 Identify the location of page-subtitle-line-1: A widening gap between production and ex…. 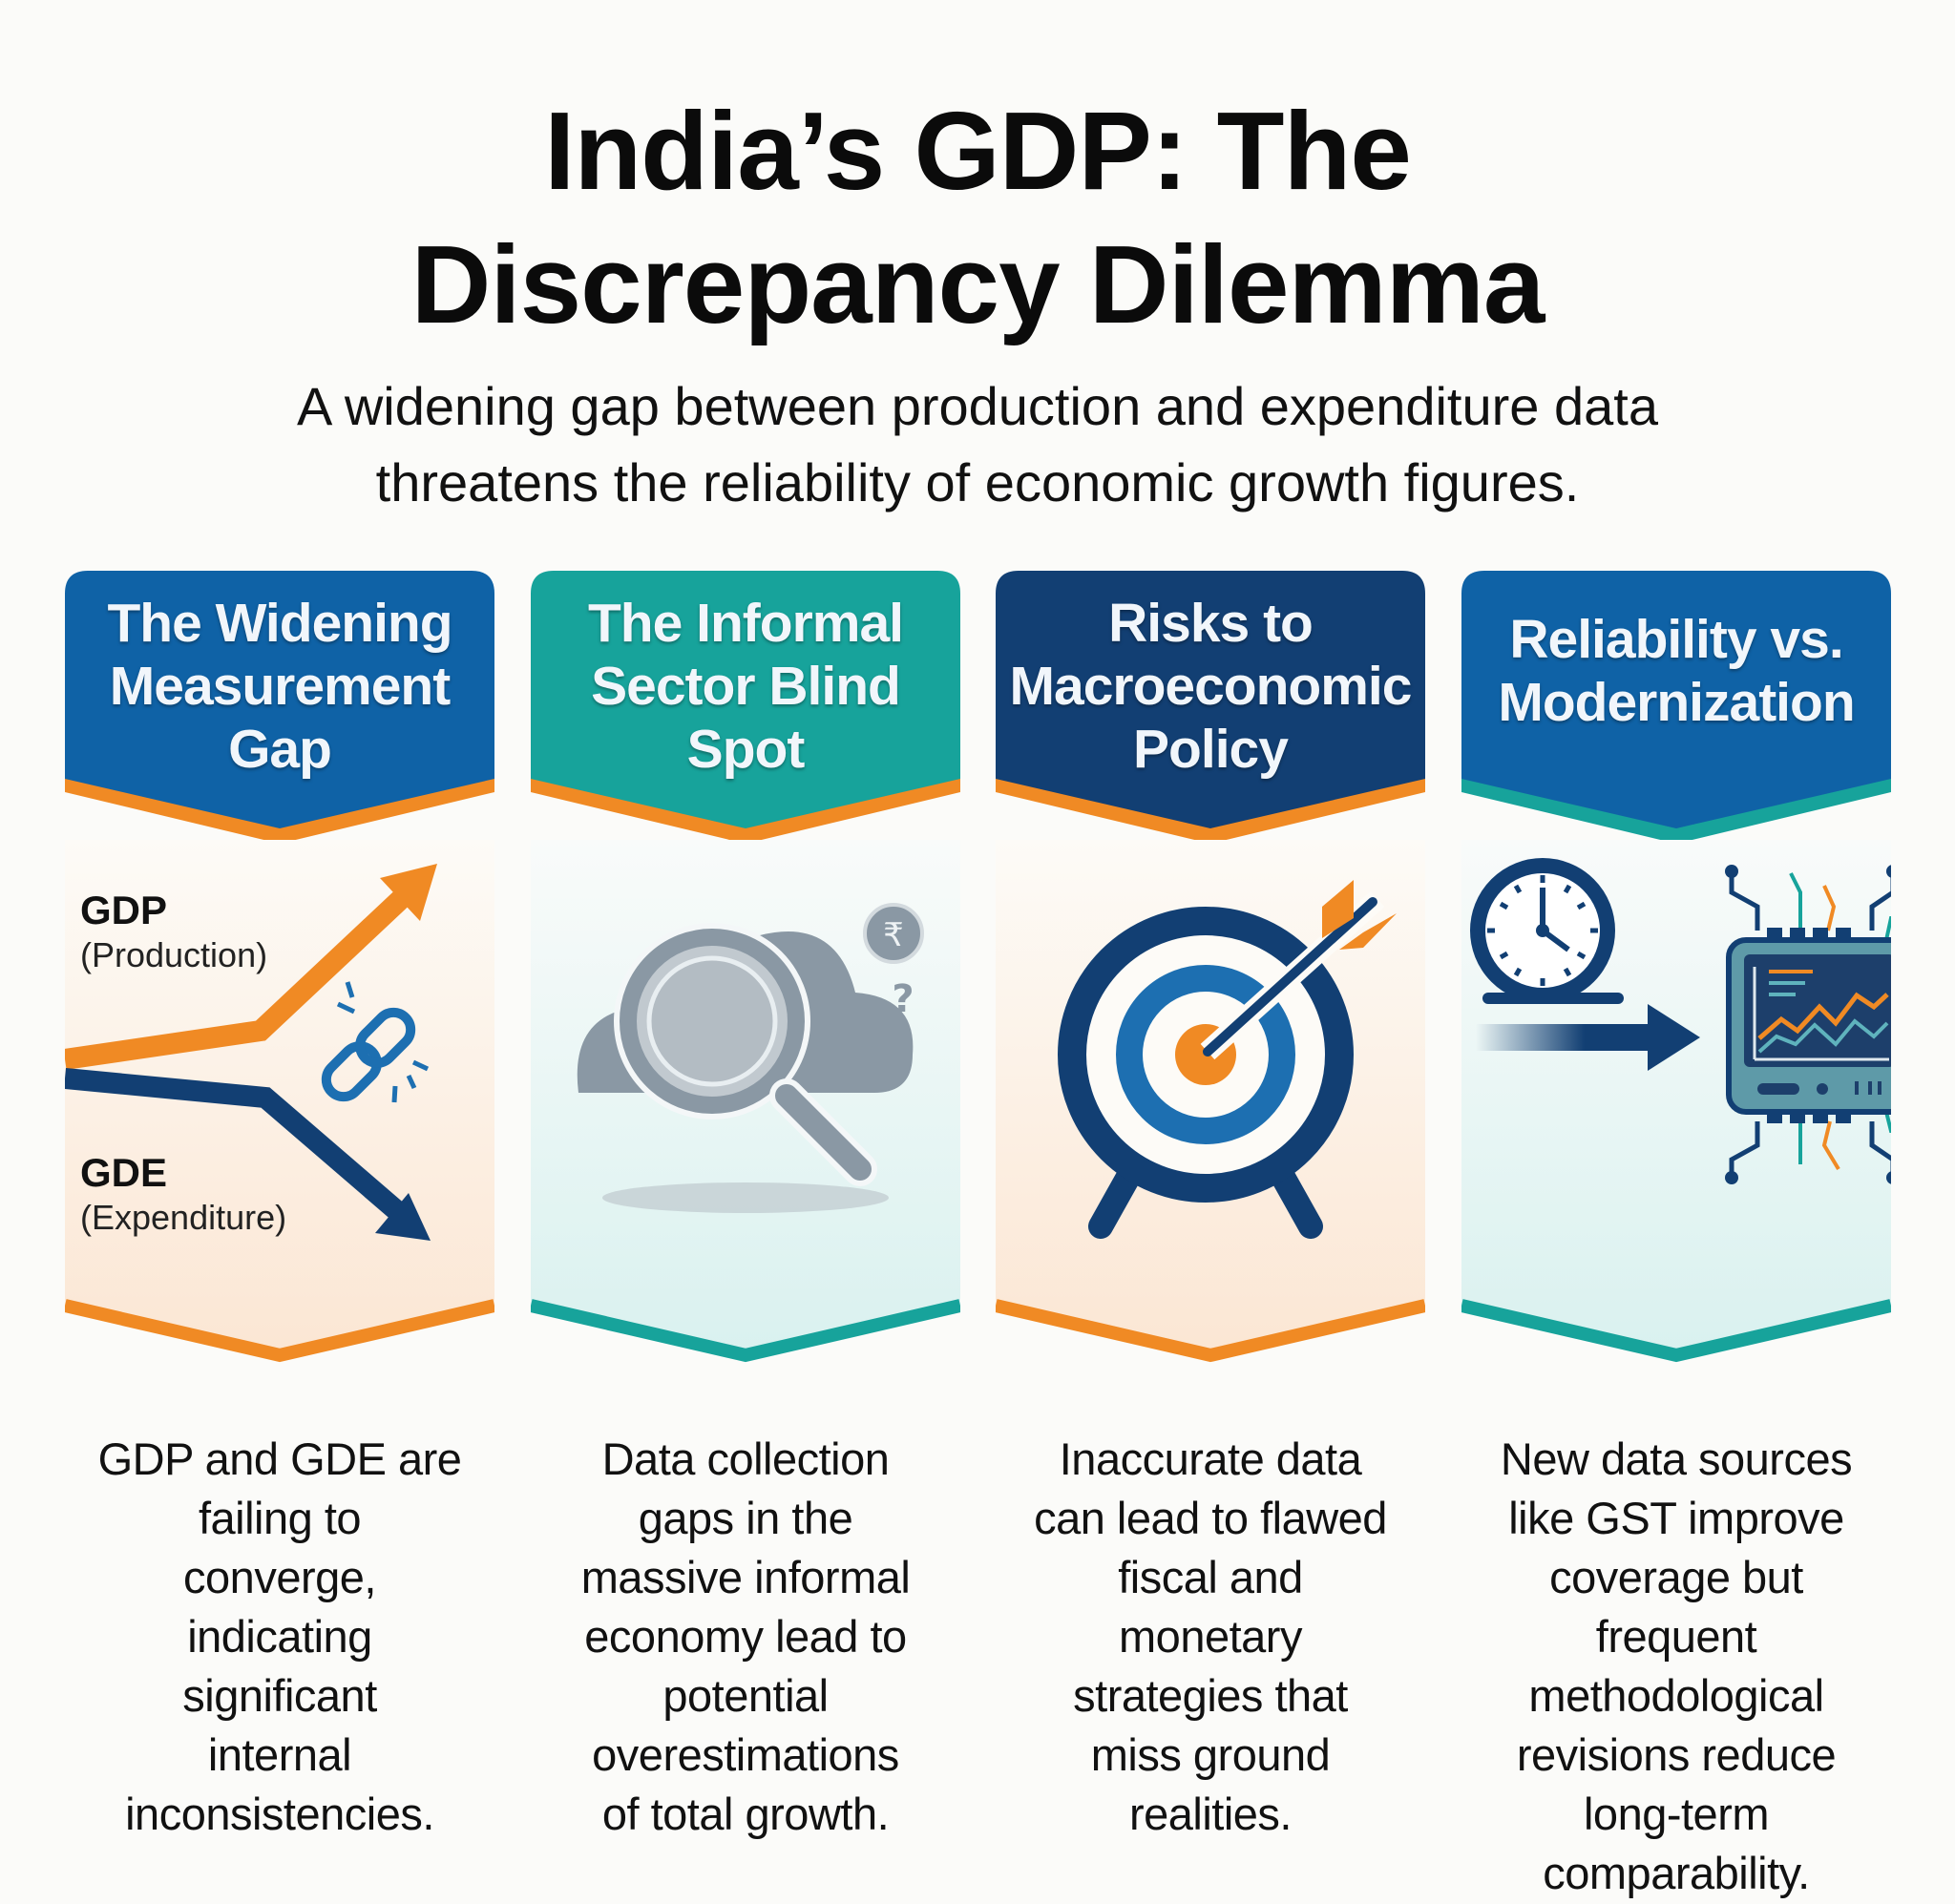
(977, 406).